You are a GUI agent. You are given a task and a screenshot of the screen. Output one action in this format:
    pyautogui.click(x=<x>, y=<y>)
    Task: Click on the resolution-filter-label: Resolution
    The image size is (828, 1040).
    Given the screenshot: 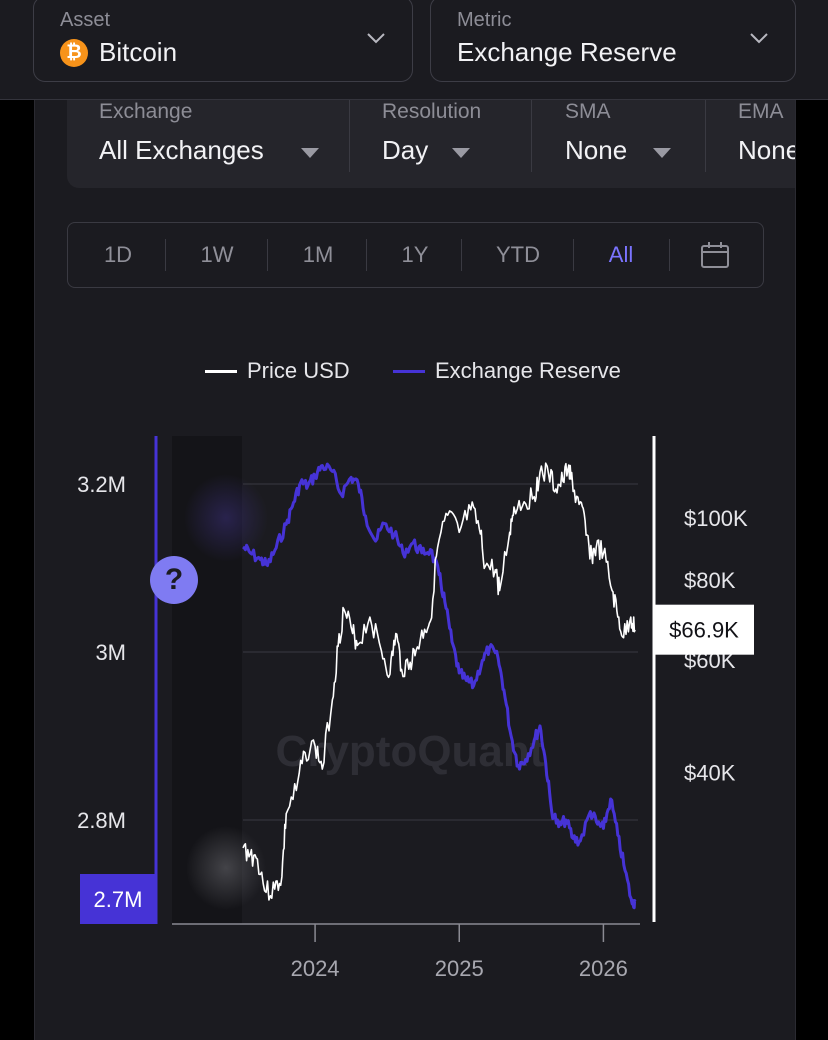 What is the action you would take?
    pyautogui.click(x=432, y=111)
    